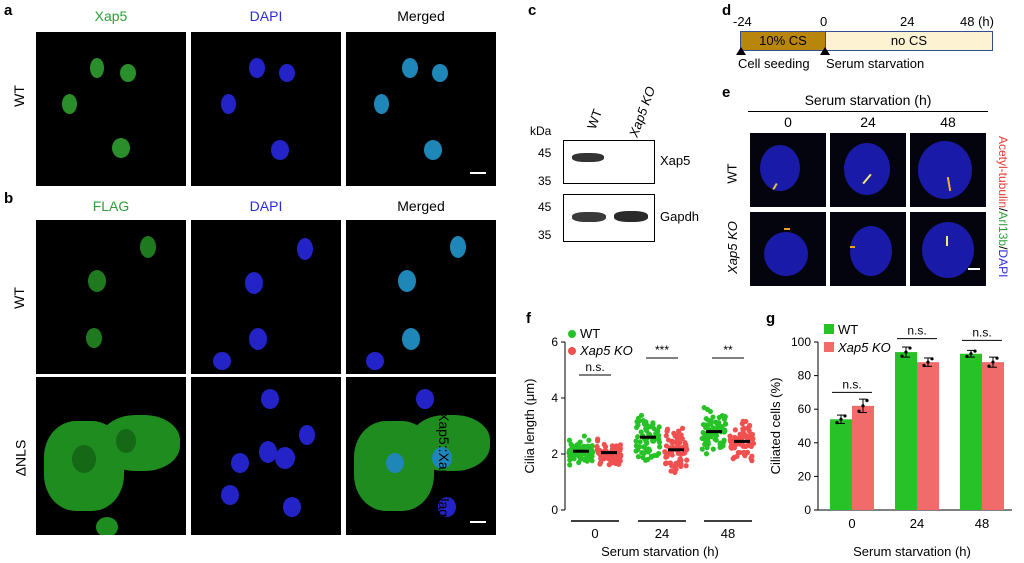  What do you see at coordinates (848, 329) in the screenshot?
I see `g-legend-wt: WT` at bounding box center [848, 329].